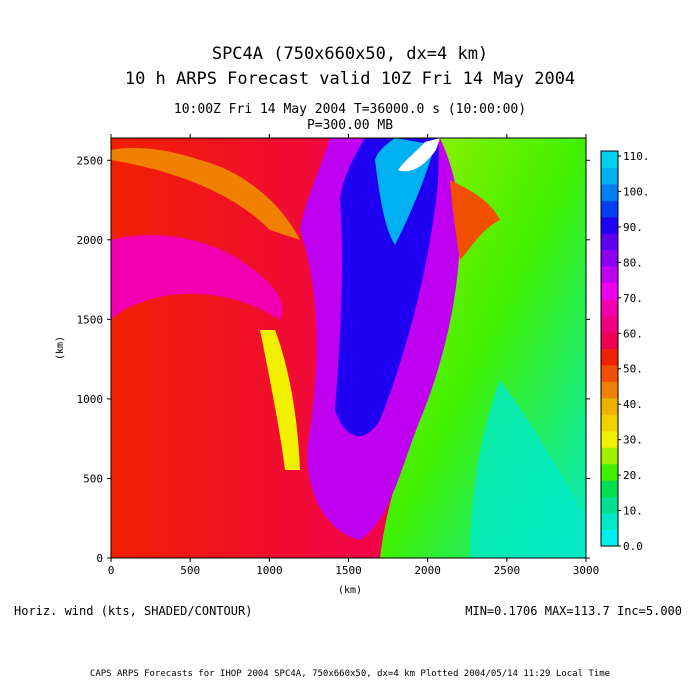 The height and width of the screenshot is (700, 700). Describe the element at coordinates (633, 298) in the screenshot. I see `colorbar-label: 70.` at that location.